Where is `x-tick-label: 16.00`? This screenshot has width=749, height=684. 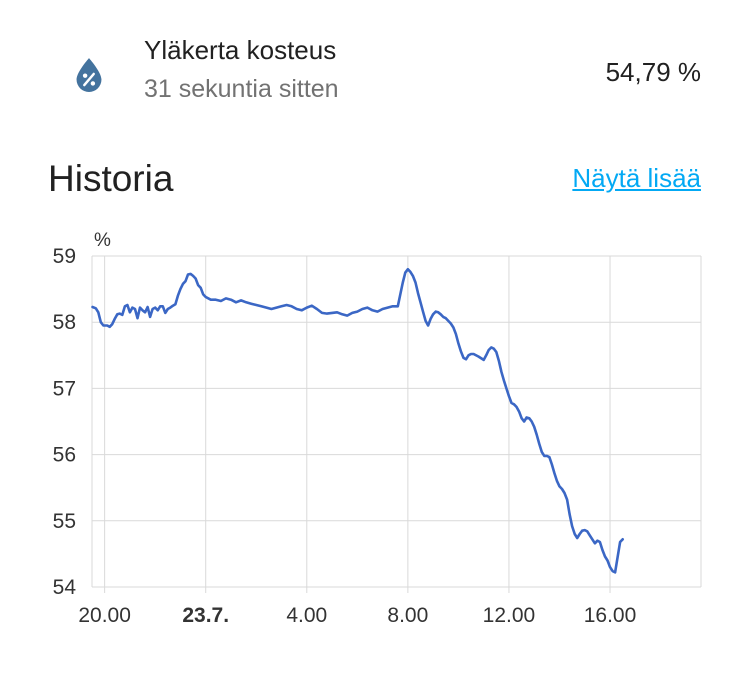
x-tick-label: 16.00 is located at coordinates (610, 615).